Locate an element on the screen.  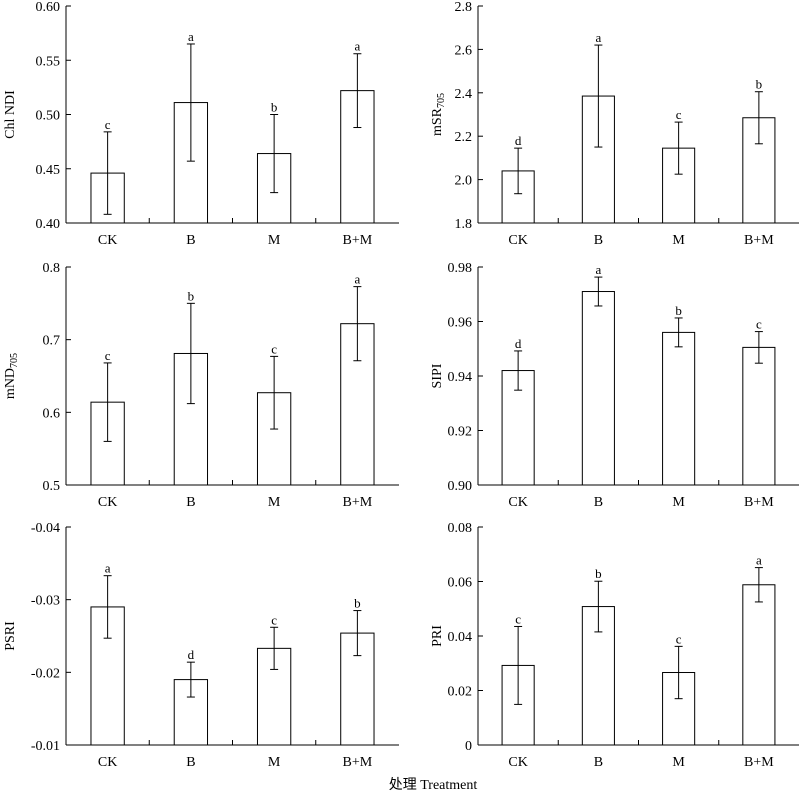
y-tick-label: 2.2 is located at coordinates (464, 137).